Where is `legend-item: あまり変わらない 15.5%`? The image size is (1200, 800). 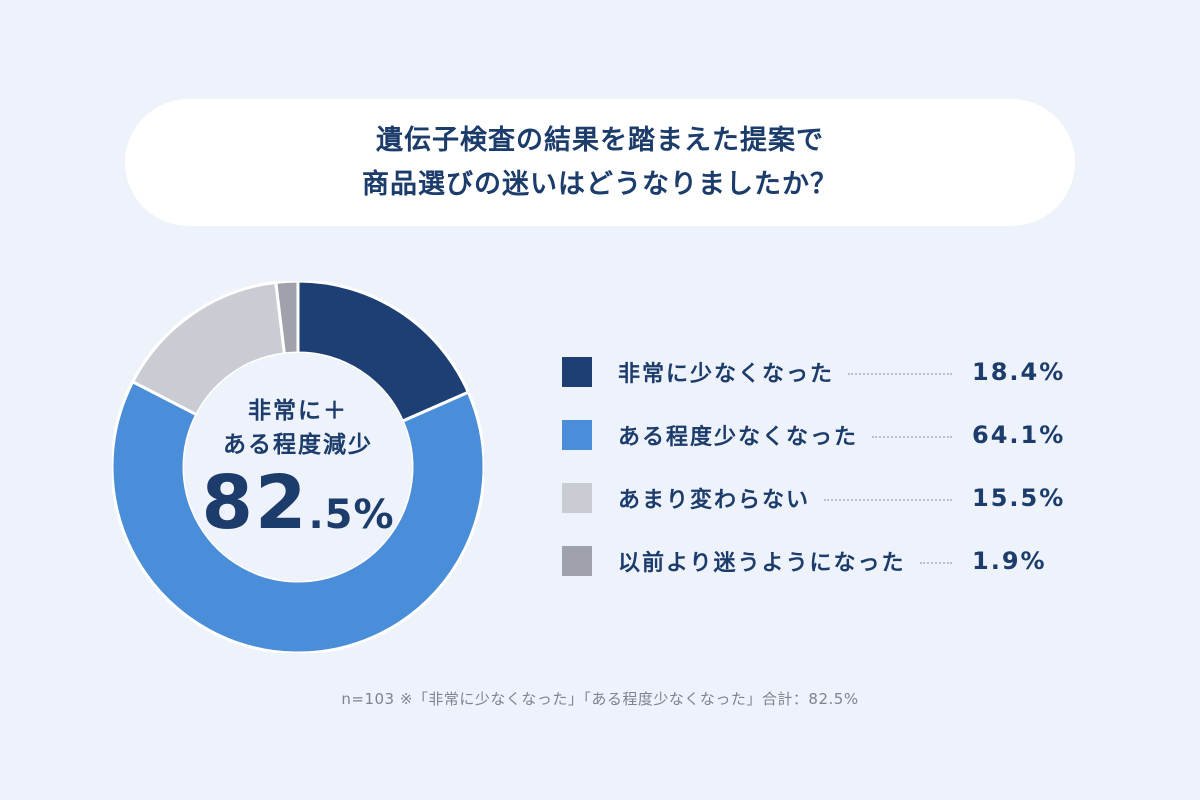
legend-item: あまり変わらない 15.5% is located at coordinates (814, 498).